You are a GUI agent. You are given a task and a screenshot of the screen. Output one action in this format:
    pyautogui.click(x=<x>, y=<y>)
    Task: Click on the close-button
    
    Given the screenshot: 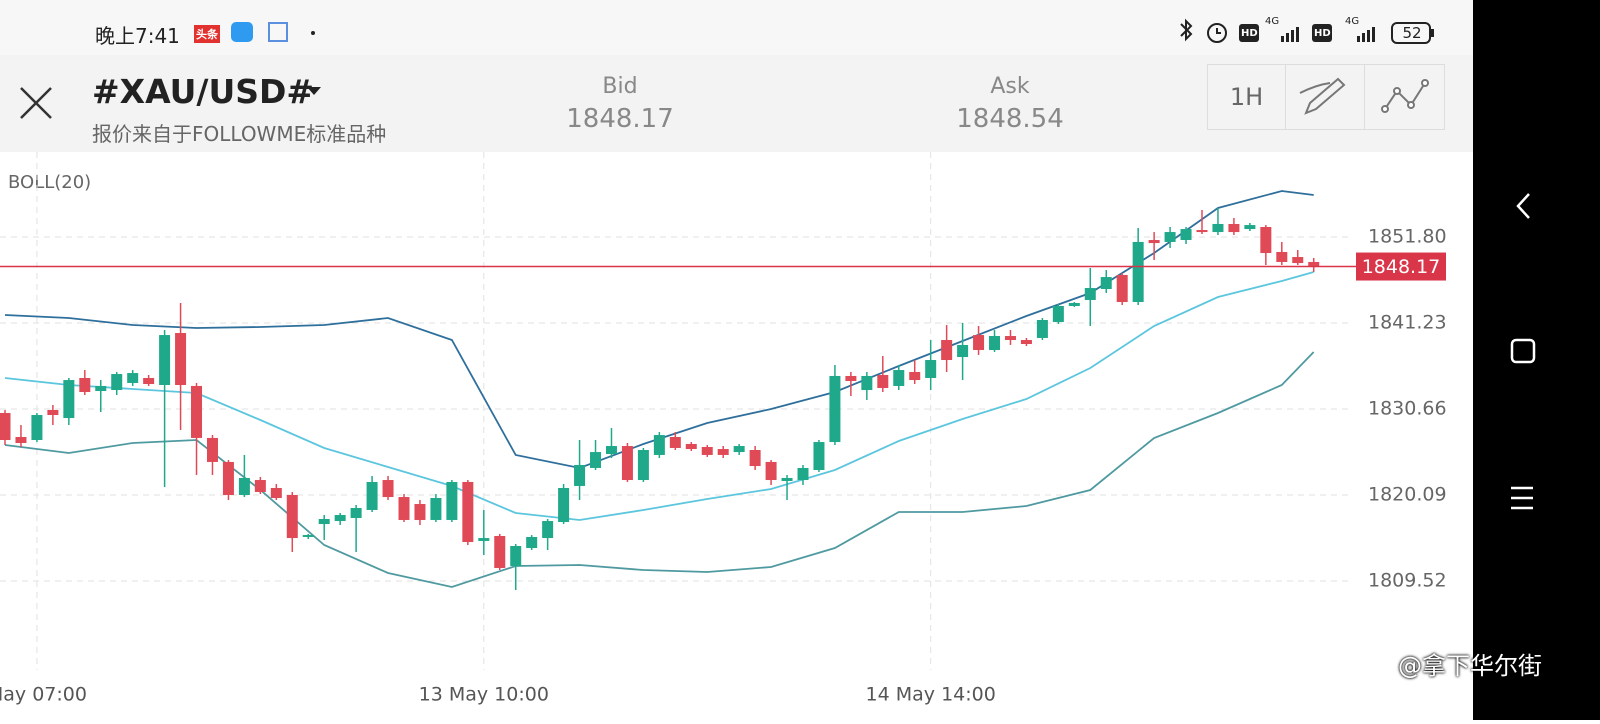 What is the action you would take?
    pyautogui.click(x=36, y=103)
    